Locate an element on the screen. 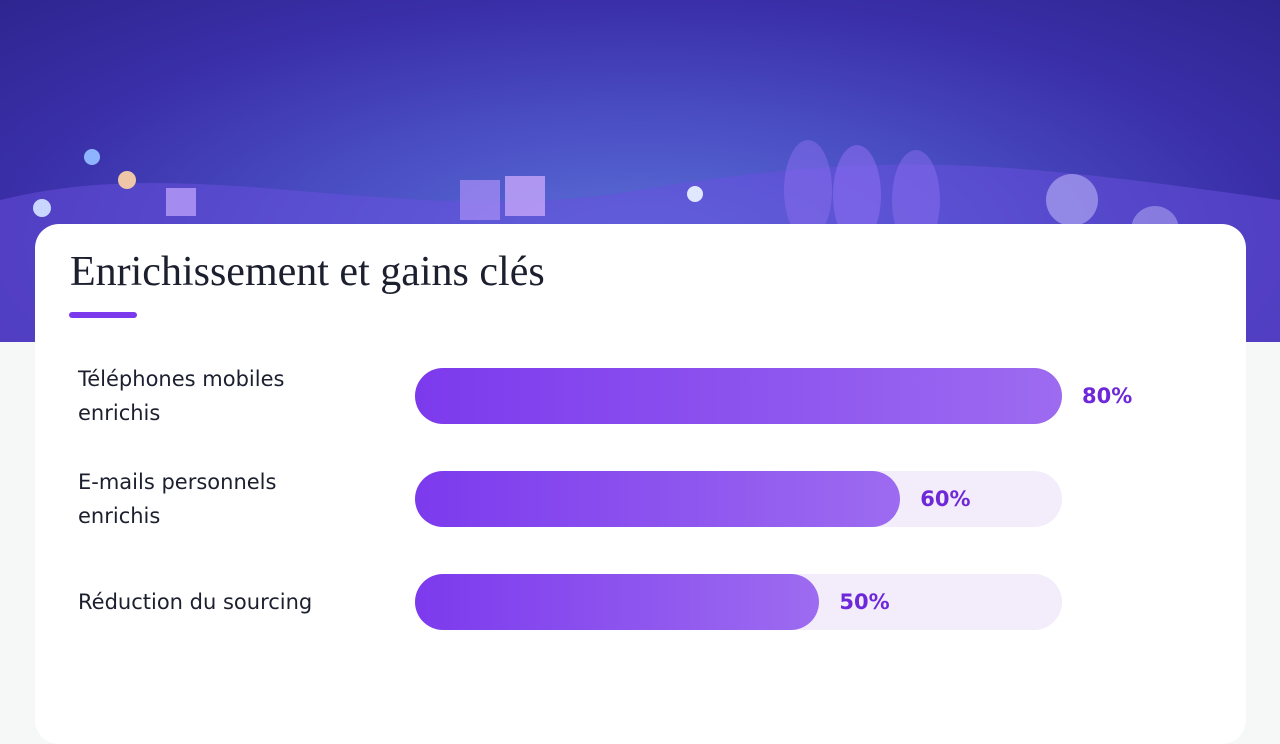 This screenshot has height=744, width=1280. bar-row: E-mails personnels enrichis 60% is located at coordinates (640, 499).